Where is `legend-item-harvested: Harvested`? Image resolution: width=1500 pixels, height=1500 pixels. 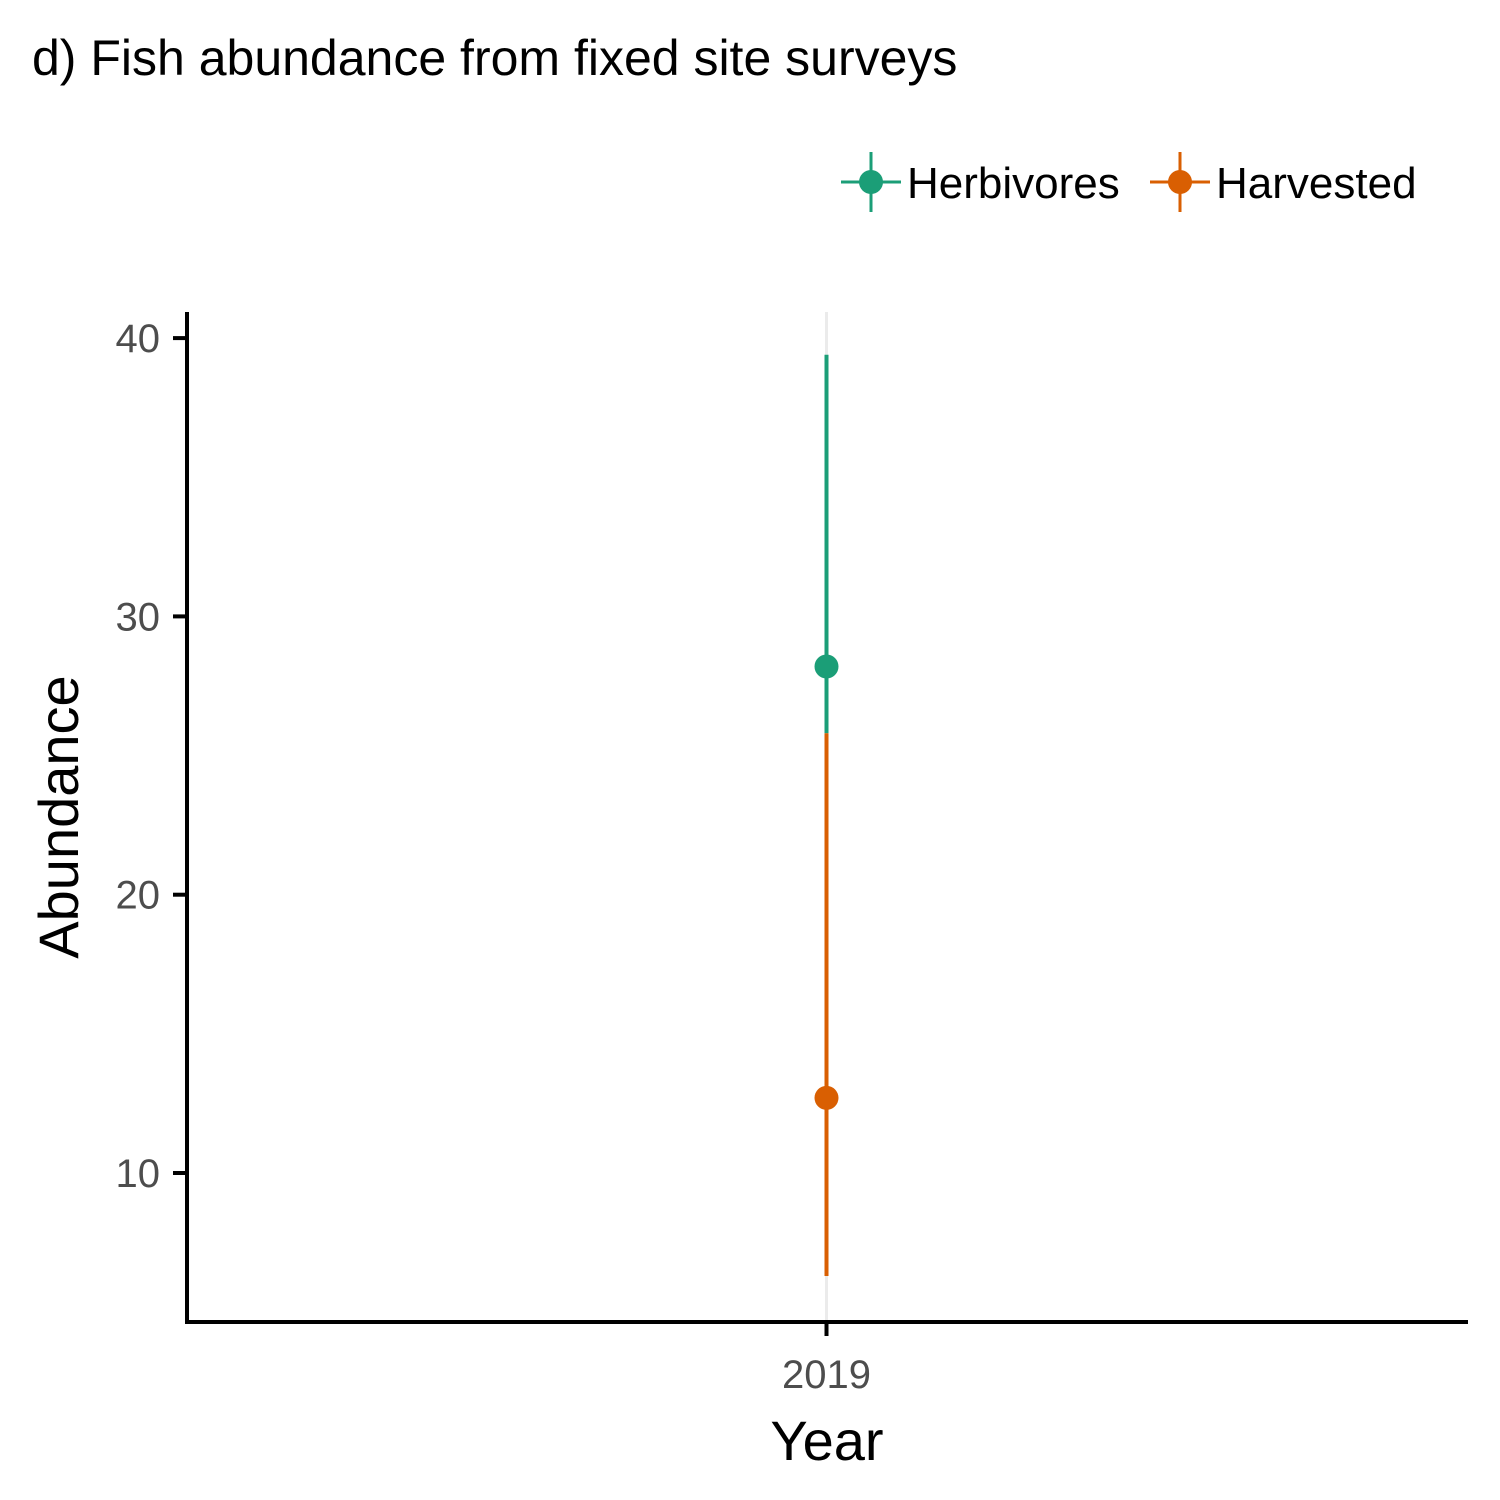
legend-item-harvested: Harvested is located at coordinates (1283, 182).